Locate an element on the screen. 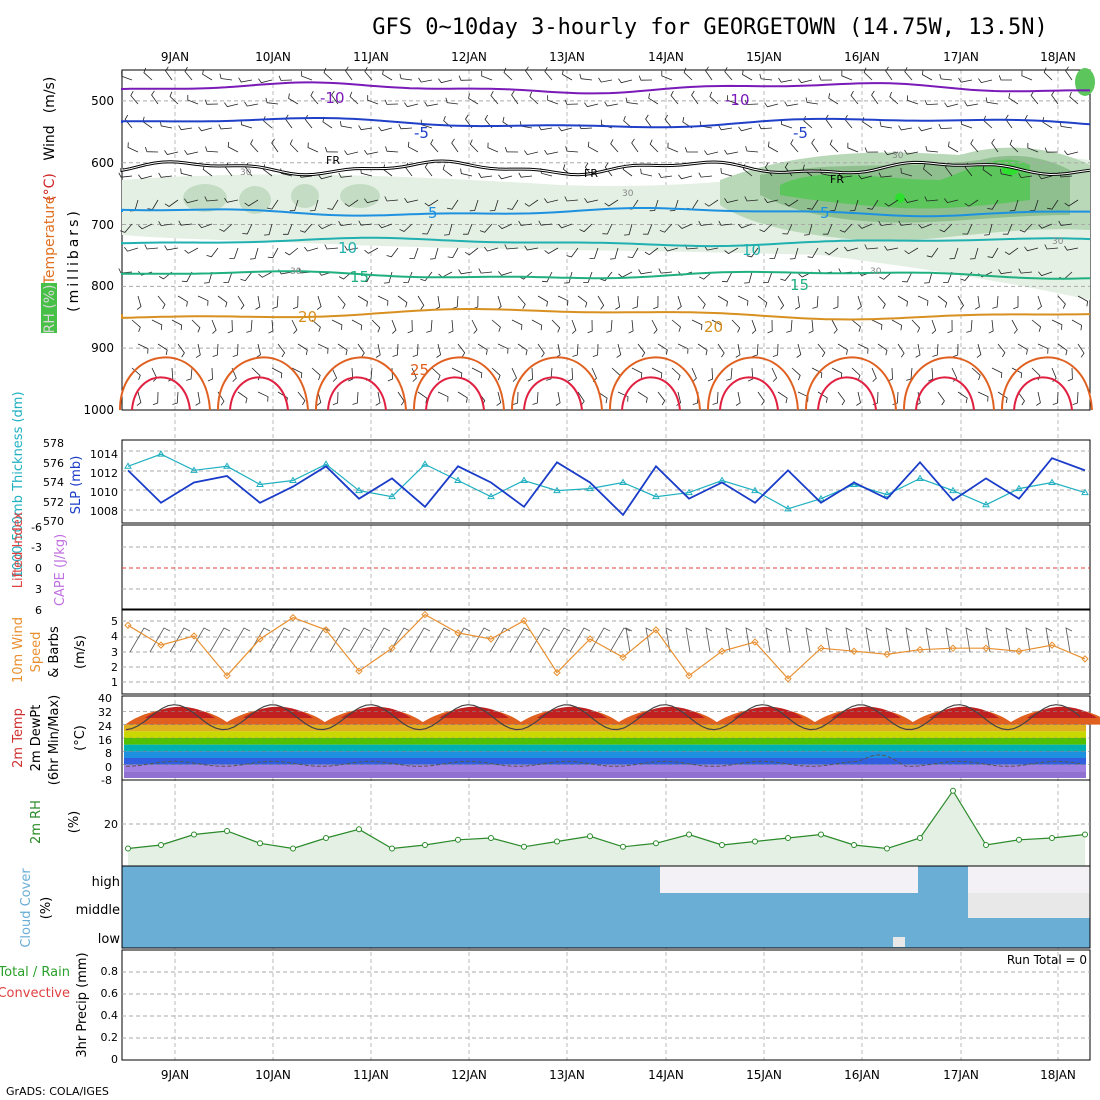  cloud-high-fill-a is located at coordinates (431, 879).